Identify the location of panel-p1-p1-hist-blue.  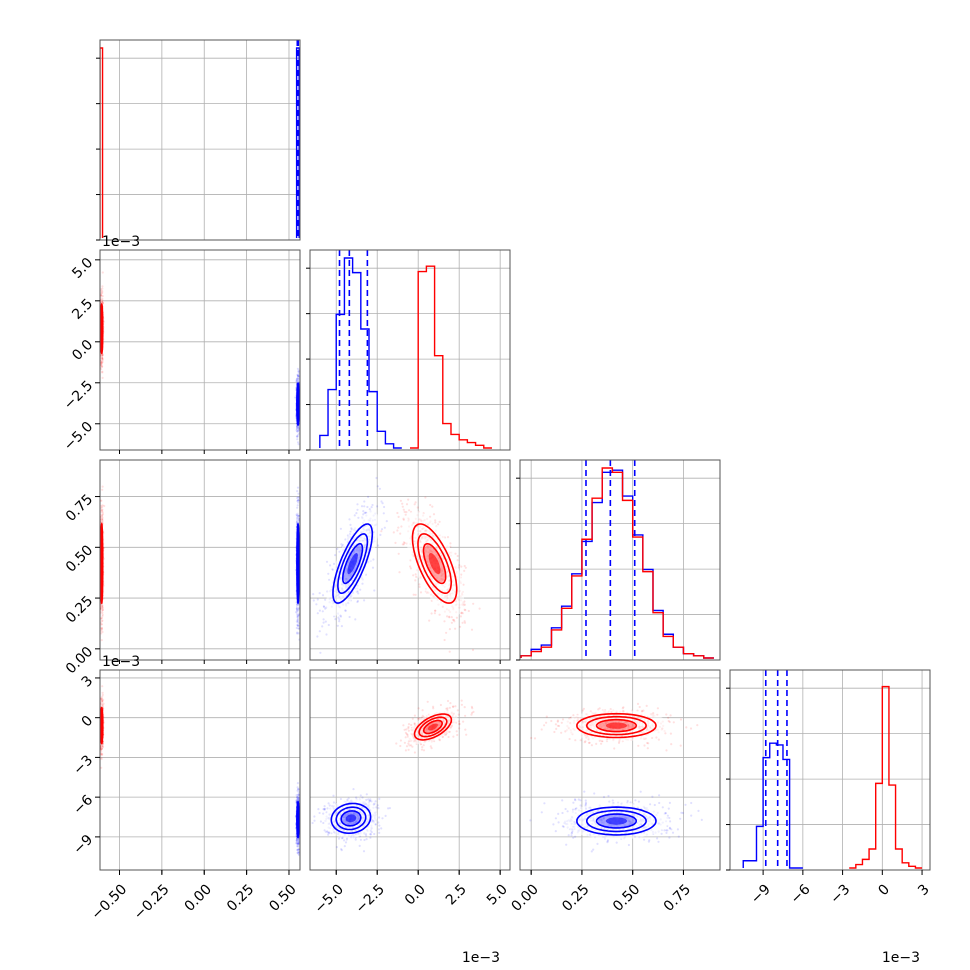
(360, 353).